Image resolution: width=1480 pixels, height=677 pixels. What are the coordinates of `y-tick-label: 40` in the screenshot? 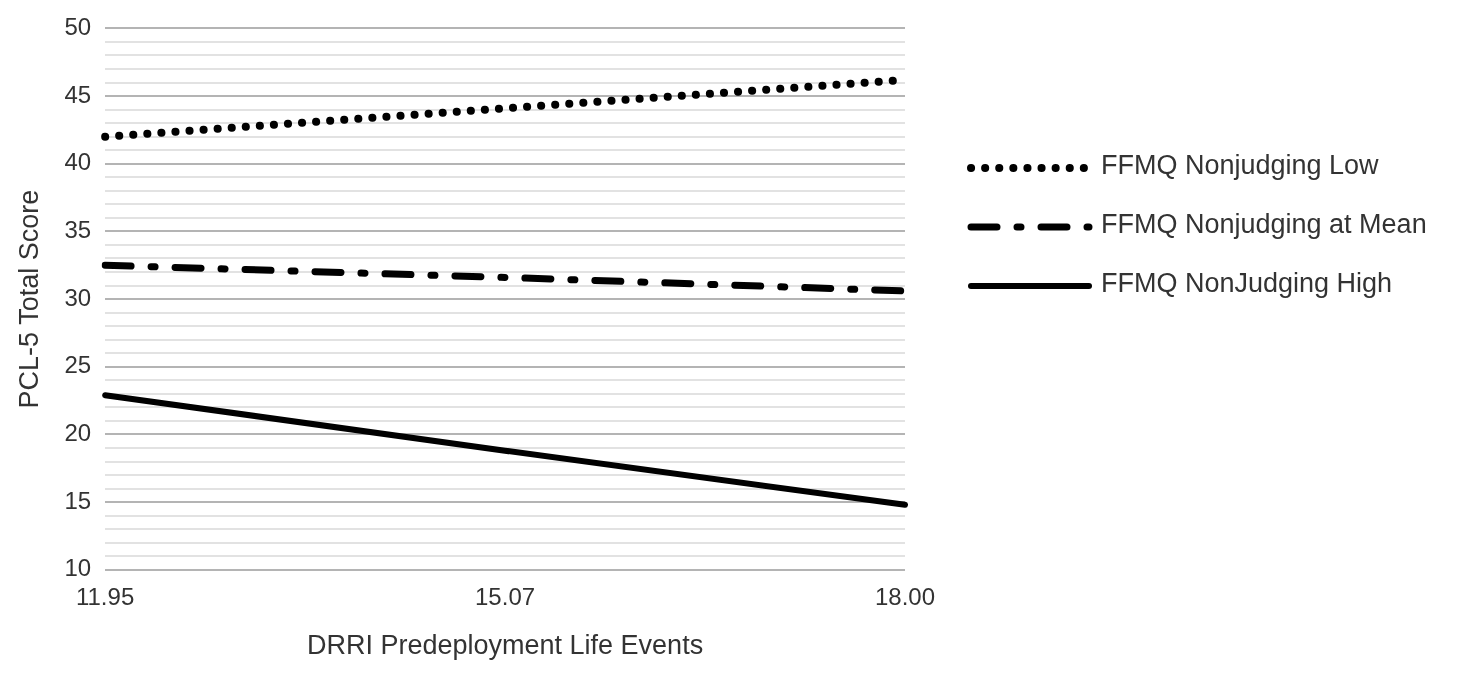 It's located at (78, 162).